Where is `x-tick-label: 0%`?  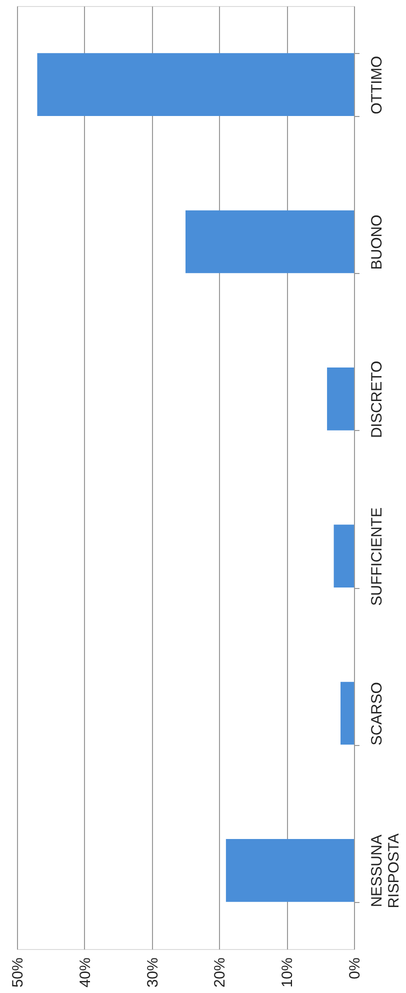
x-tick-label: 0% is located at coordinates (355, 969).